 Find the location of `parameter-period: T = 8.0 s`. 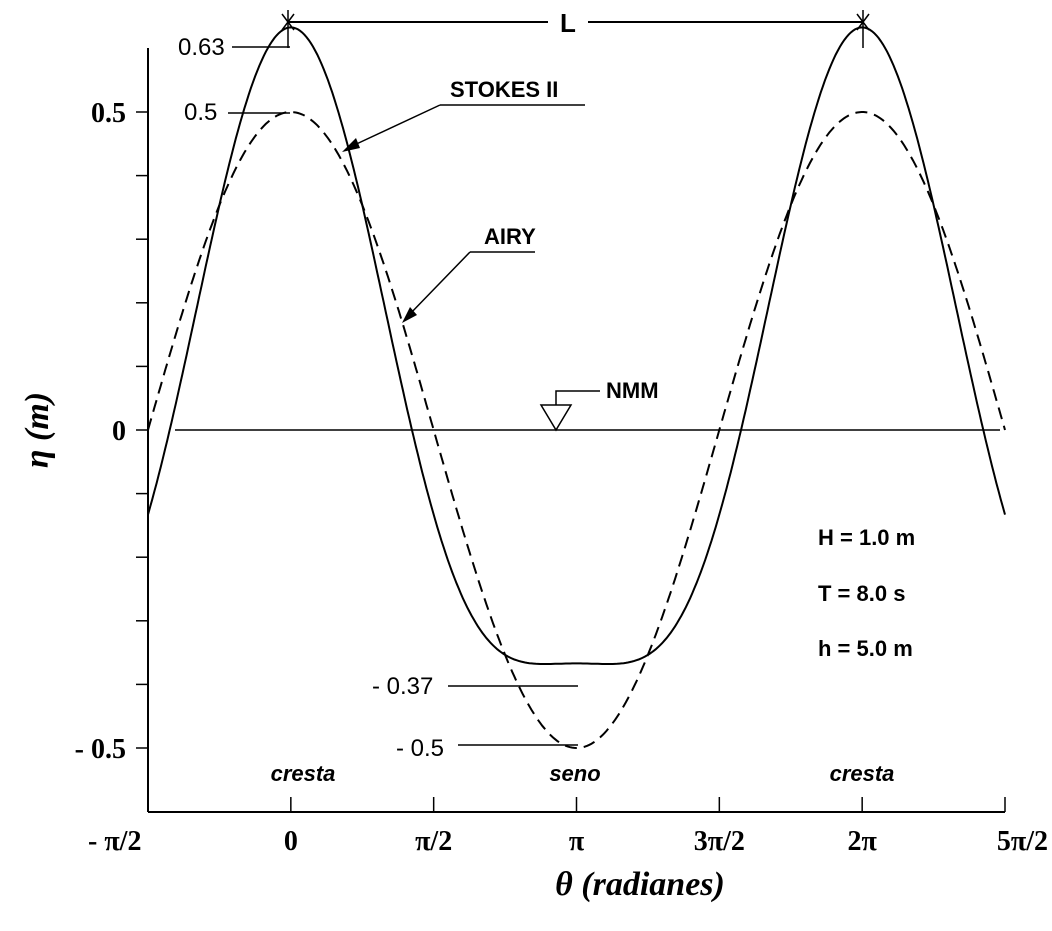

parameter-period: T = 8.0 s is located at coordinates (861, 593).